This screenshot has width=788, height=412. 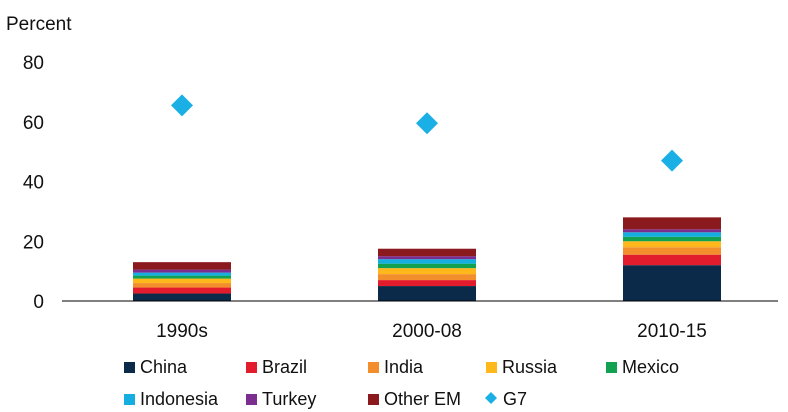 What do you see at coordinates (427, 331) in the screenshot?
I see `x-category-label: 2000-08` at bounding box center [427, 331].